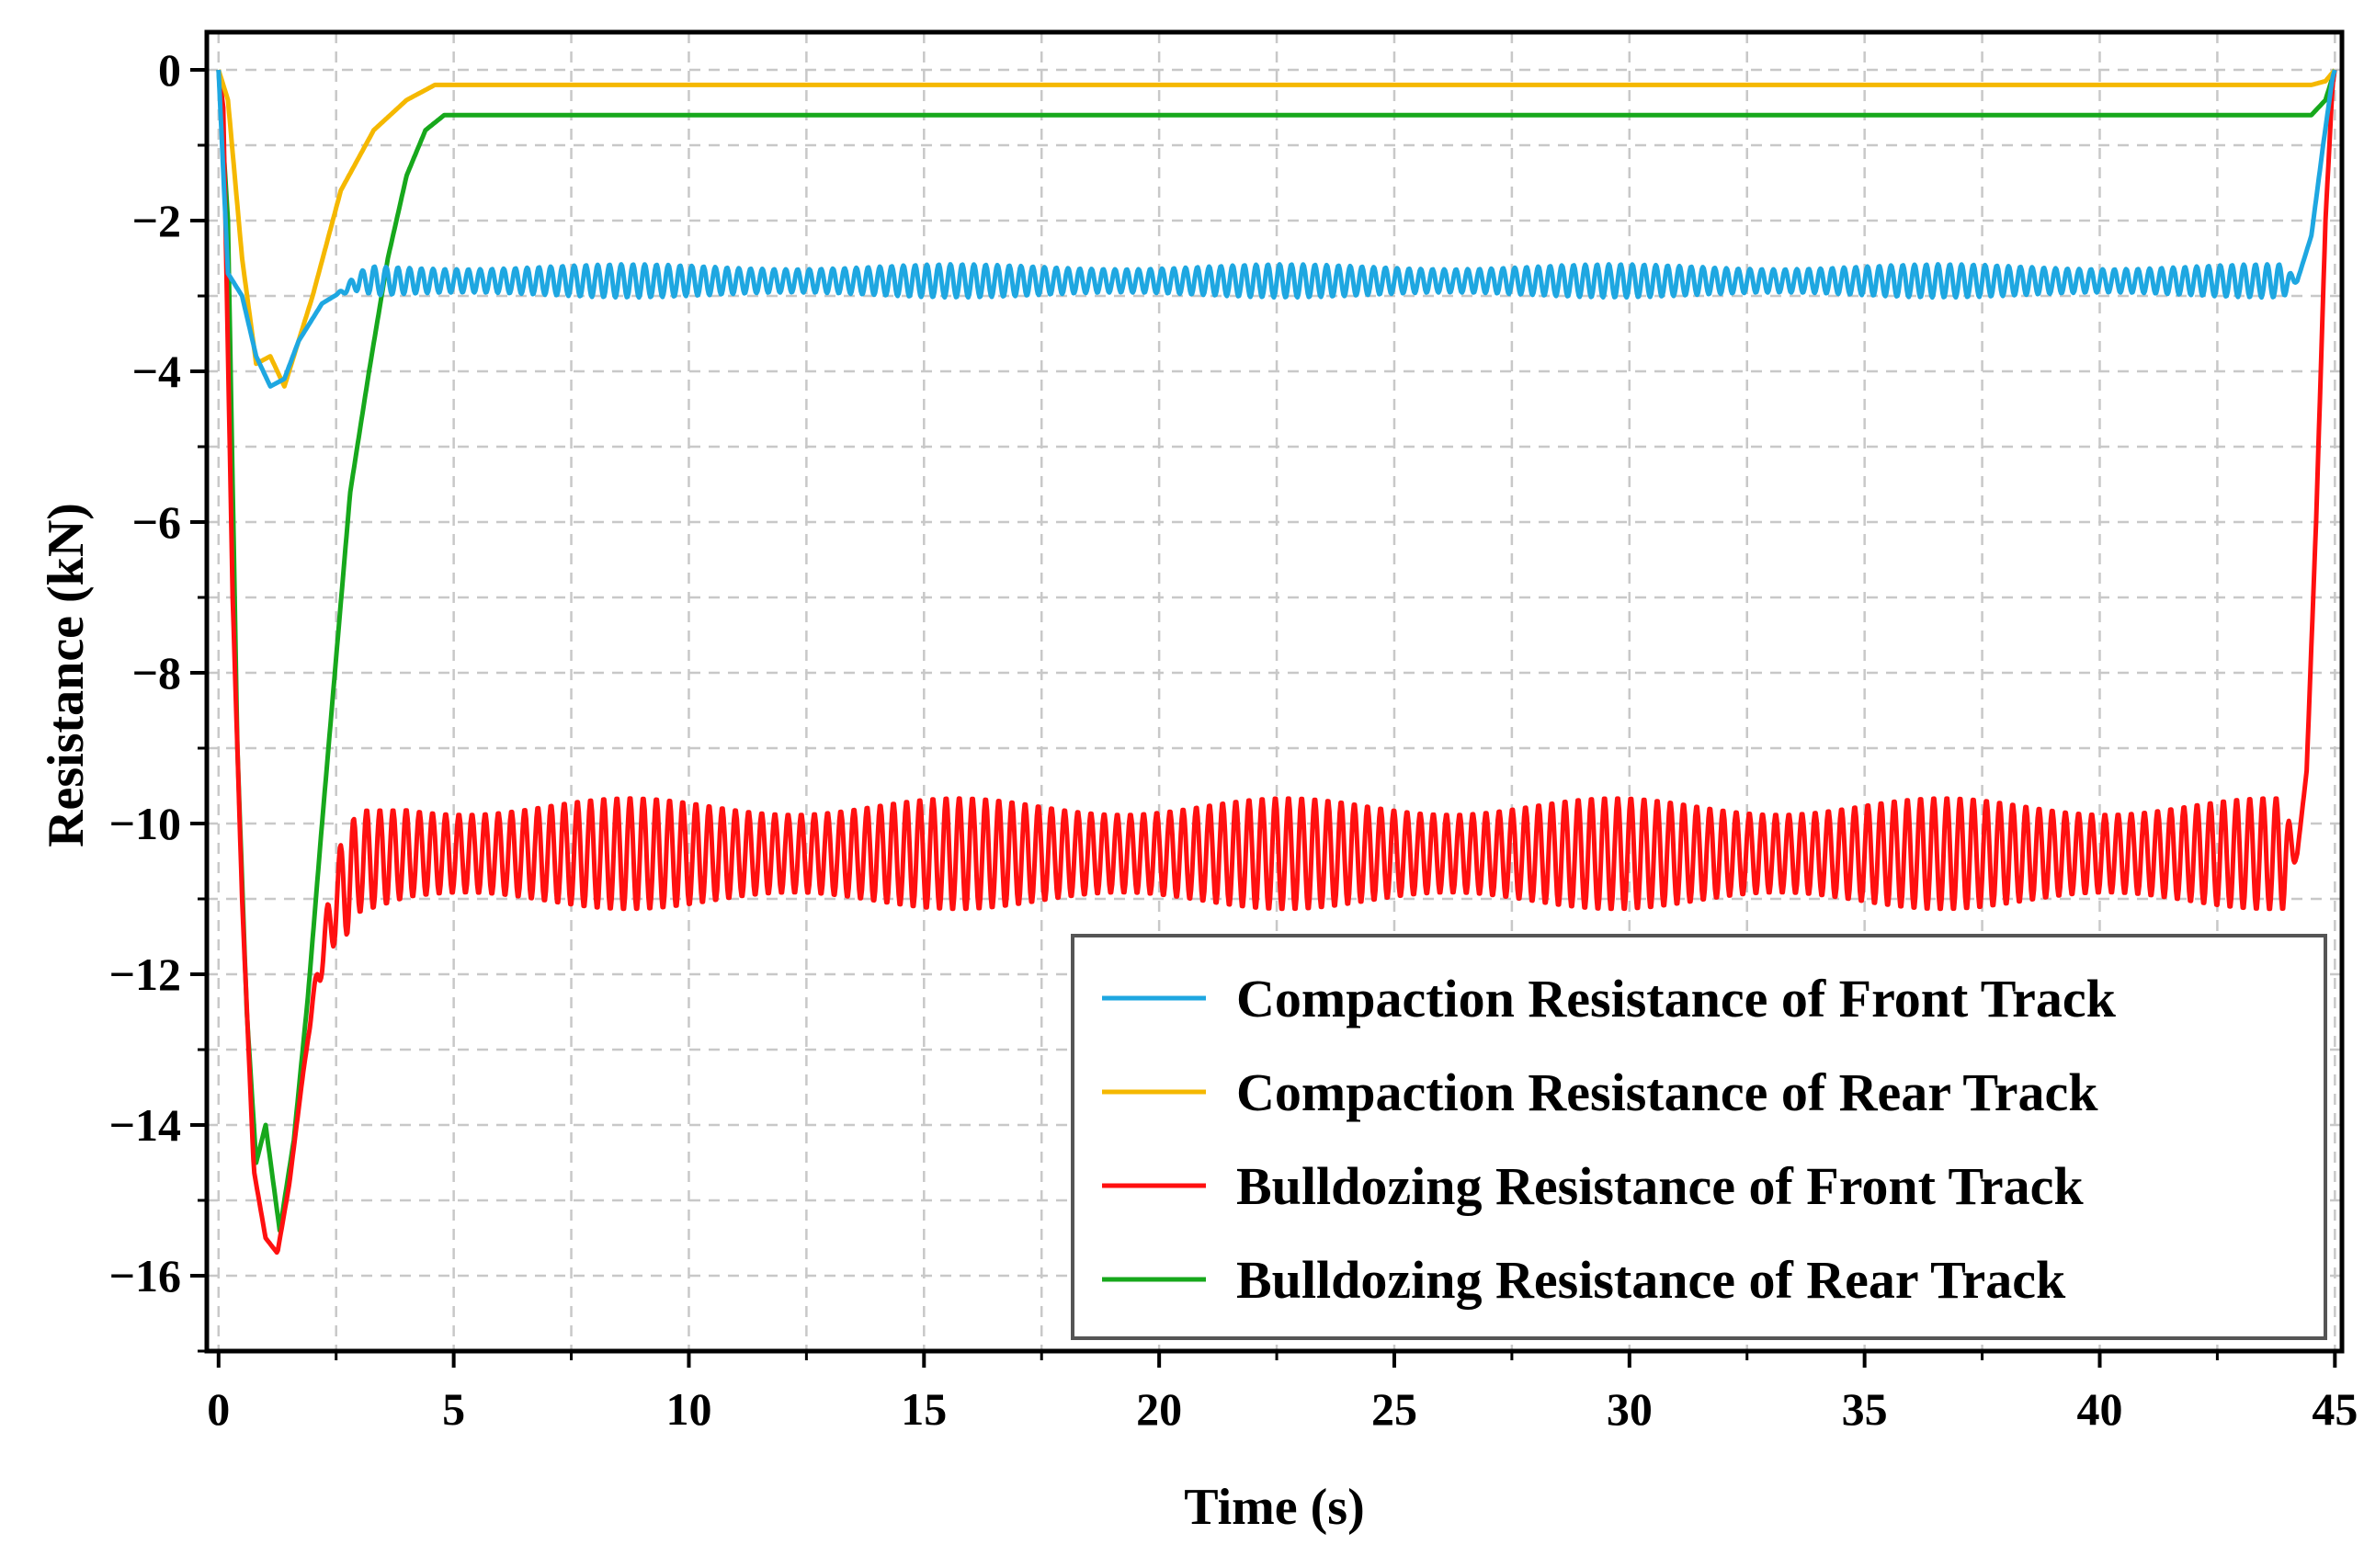 The image size is (2364, 1568). I want to click on y-tick-label: −16, so click(145, 1275).